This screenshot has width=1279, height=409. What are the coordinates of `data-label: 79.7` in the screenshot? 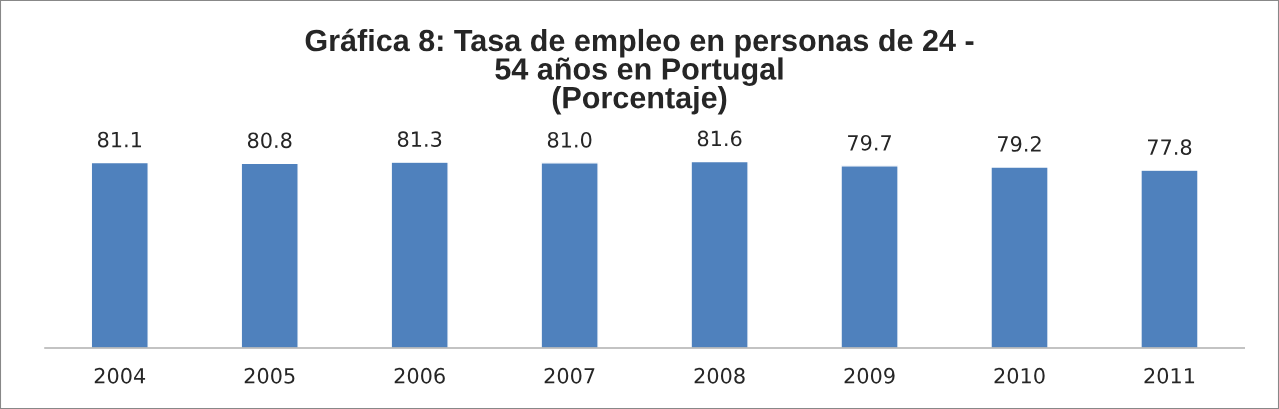 It's located at (869, 142).